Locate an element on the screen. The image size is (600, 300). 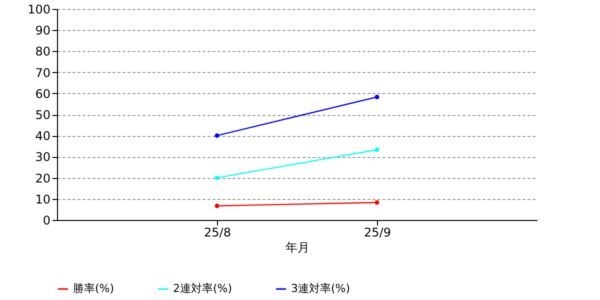
y-tick-label: 30 is located at coordinates (42, 157).